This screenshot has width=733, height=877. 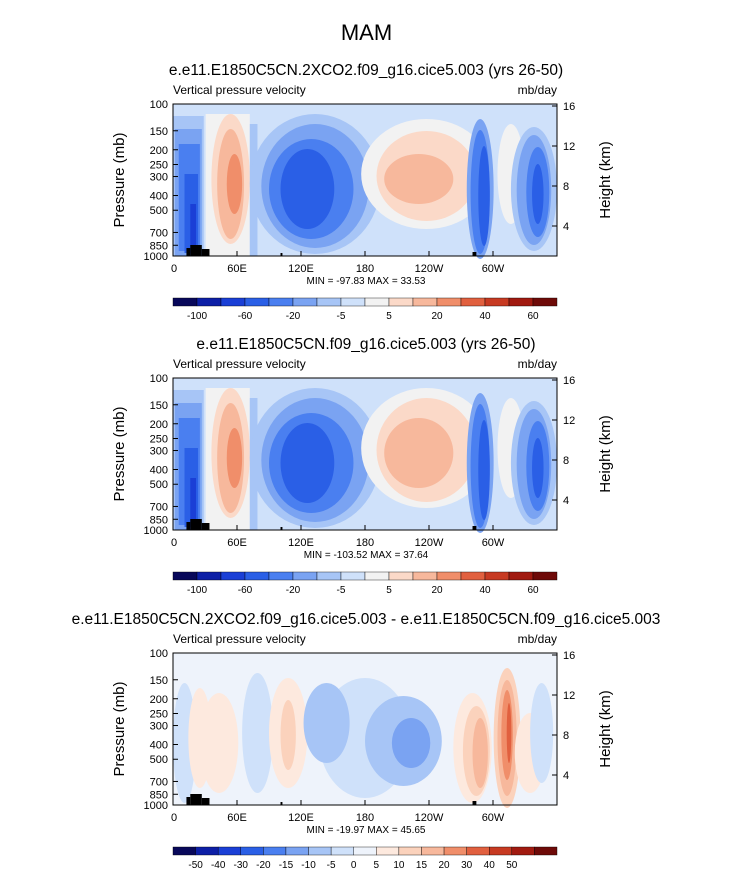 What do you see at coordinates (365, 543) in the screenshot?
I see `x-tick-label: 180` at bounding box center [365, 543].